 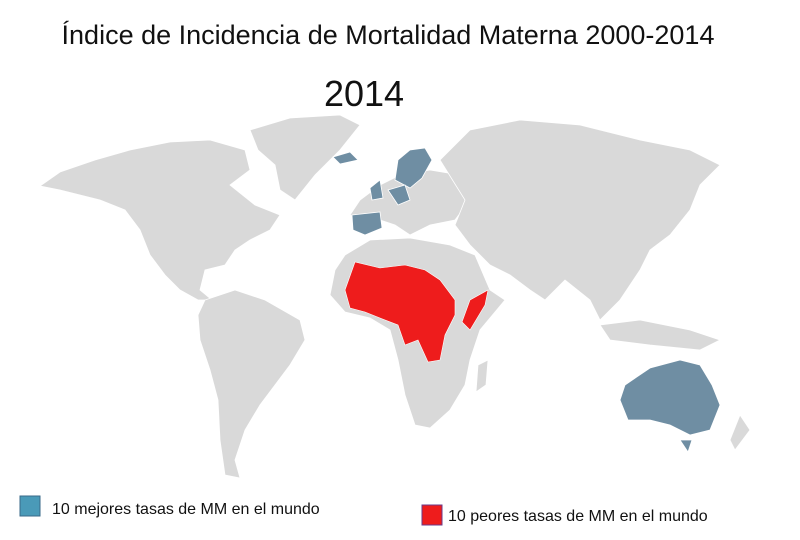 What do you see at coordinates (432, 515) in the screenshot?
I see `legend-swatch-worst` at bounding box center [432, 515].